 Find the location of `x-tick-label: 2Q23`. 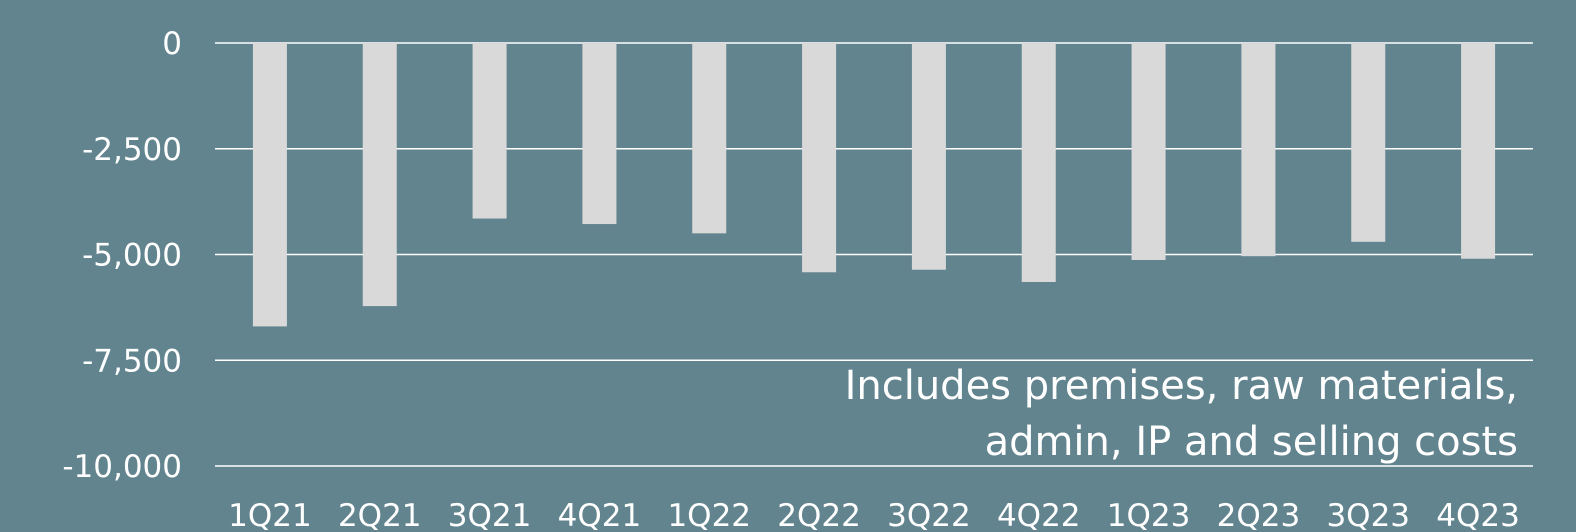

x-tick-label: 2Q23 is located at coordinates (1259, 515).